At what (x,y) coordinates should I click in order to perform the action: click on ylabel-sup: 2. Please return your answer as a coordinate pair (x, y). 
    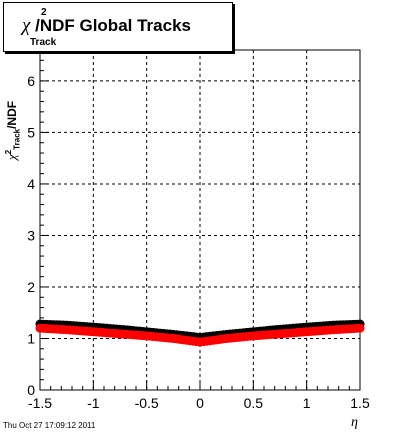
    Looking at the image, I should click on (8, 152).